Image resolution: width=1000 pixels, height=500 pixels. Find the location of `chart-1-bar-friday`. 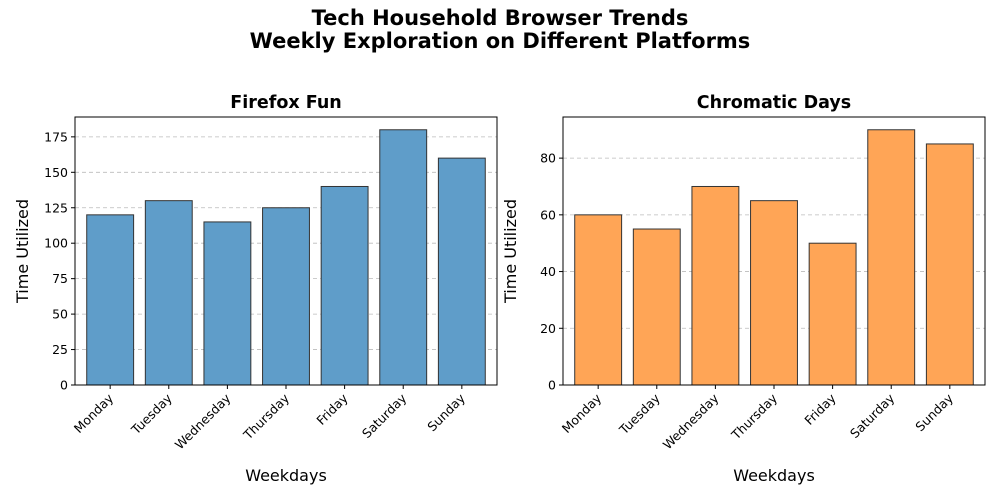

chart-1-bar-friday is located at coordinates (344, 285).